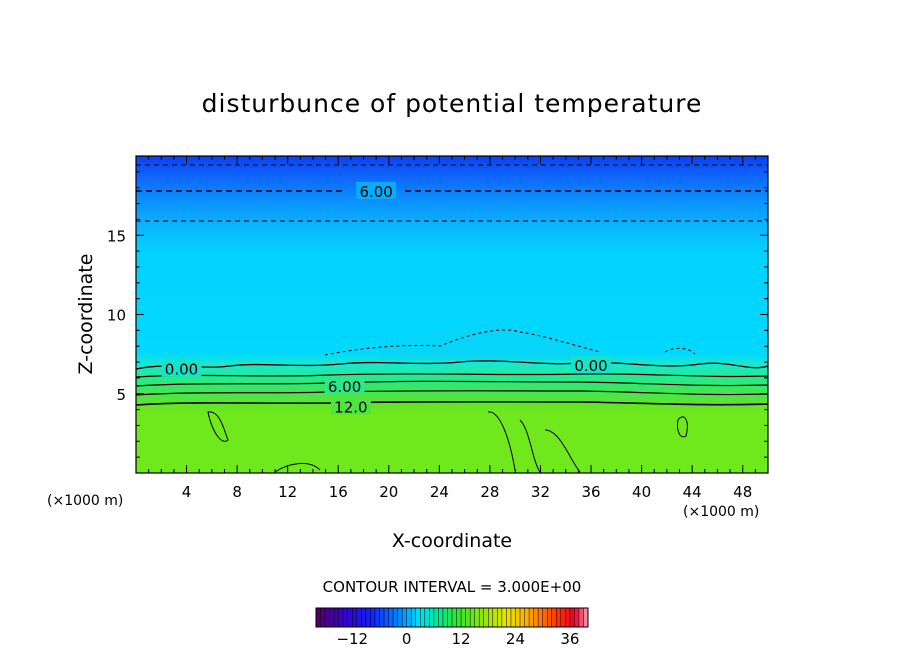  Describe the element at coordinates (452, 541) in the screenshot. I see `x-axis-label: X-coordinate` at that location.